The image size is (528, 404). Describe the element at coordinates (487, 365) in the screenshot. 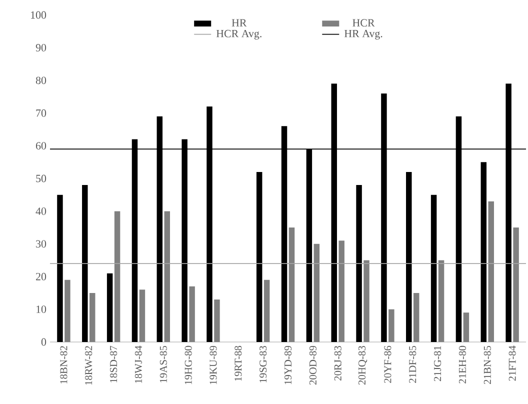

I see `x-tick-label: 21BN-85` at that location.